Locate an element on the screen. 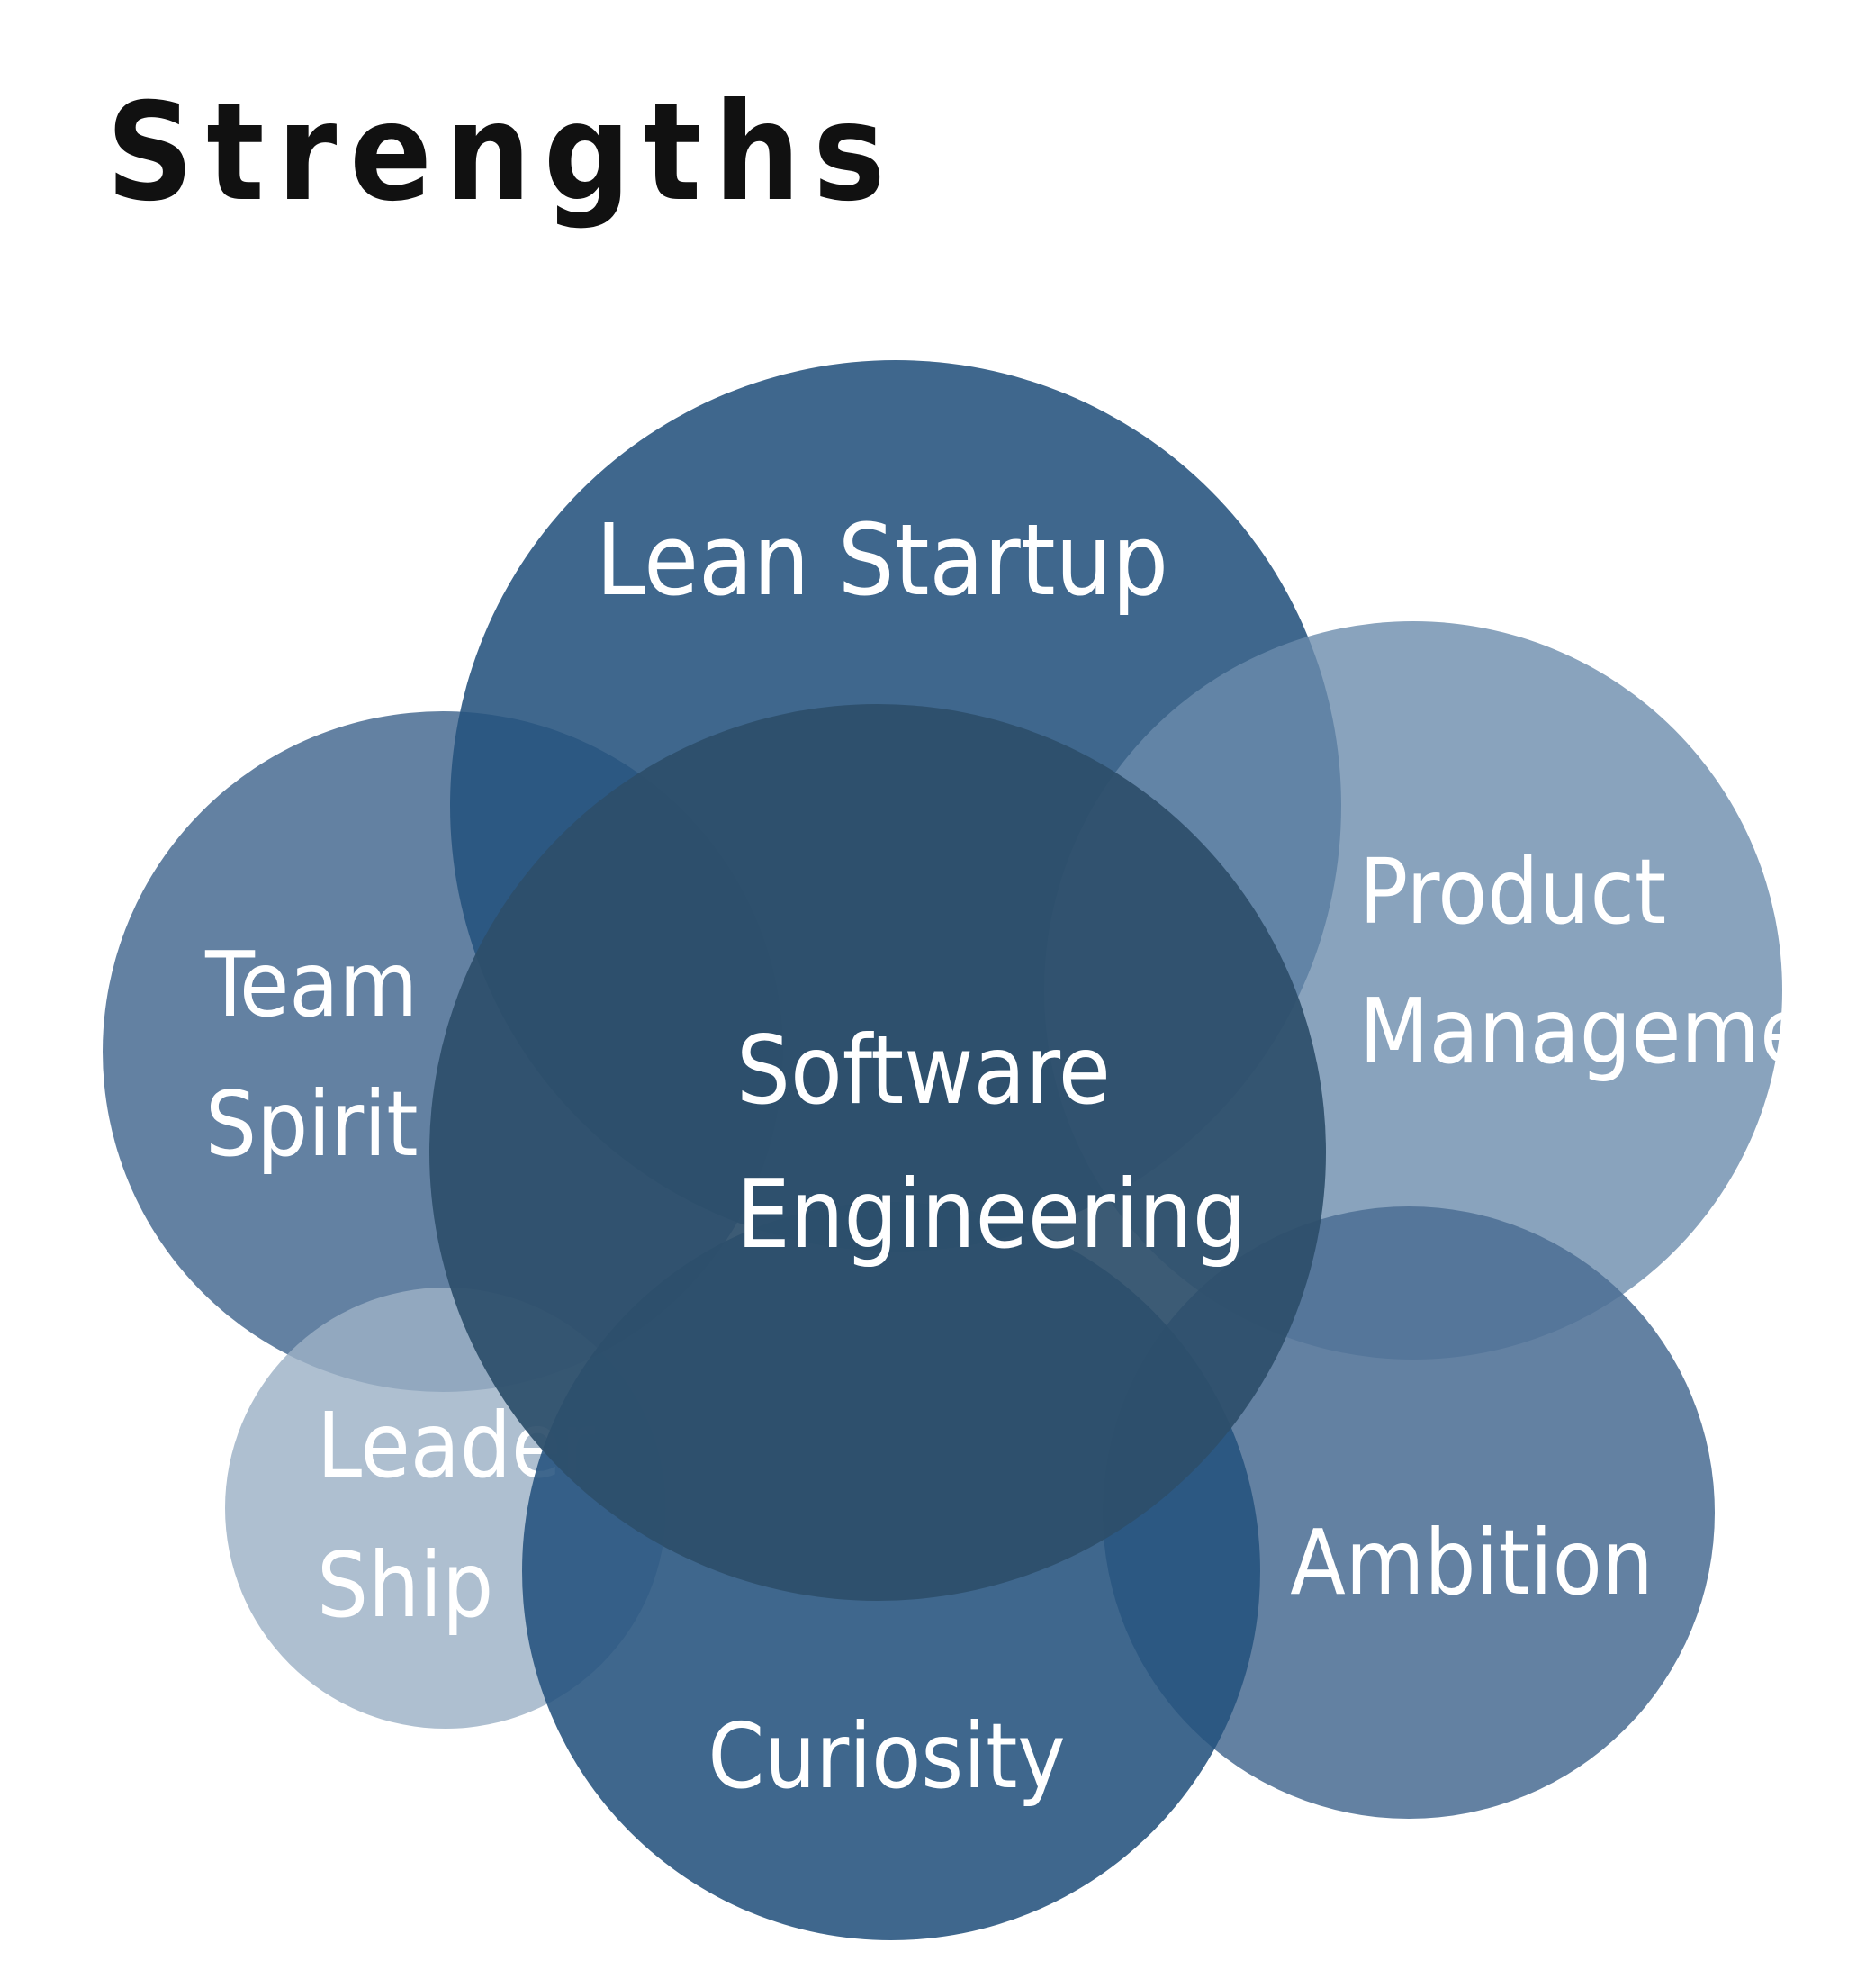 The width and height of the screenshot is (1875, 1988). product-management-label: Product Management is located at coordinates (1617, 961).